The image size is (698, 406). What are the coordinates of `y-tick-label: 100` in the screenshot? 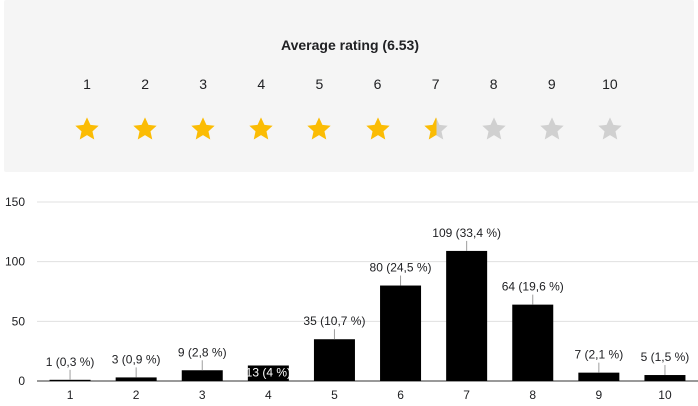 It's located at (15, 262).